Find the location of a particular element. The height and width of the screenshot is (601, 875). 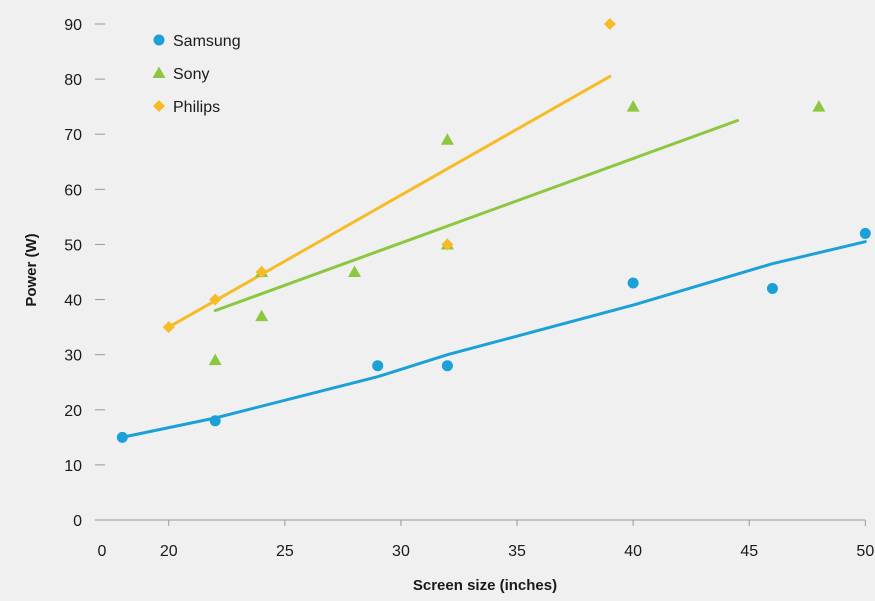

legend-marker-samsung is located at coordinates (159, 40).